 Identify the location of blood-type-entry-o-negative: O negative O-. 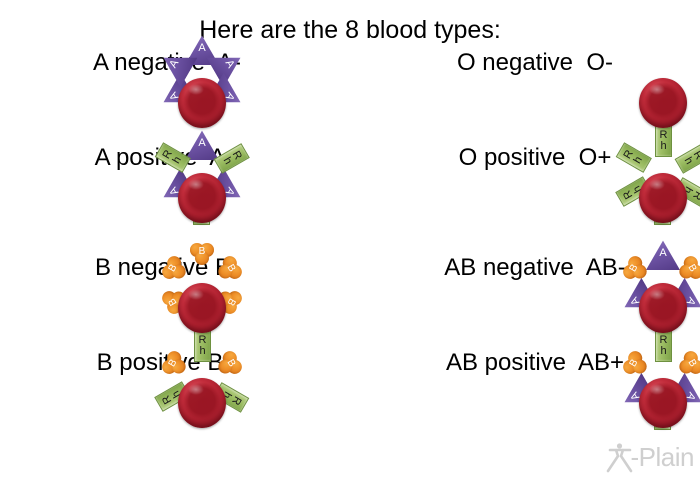
(525, 100).